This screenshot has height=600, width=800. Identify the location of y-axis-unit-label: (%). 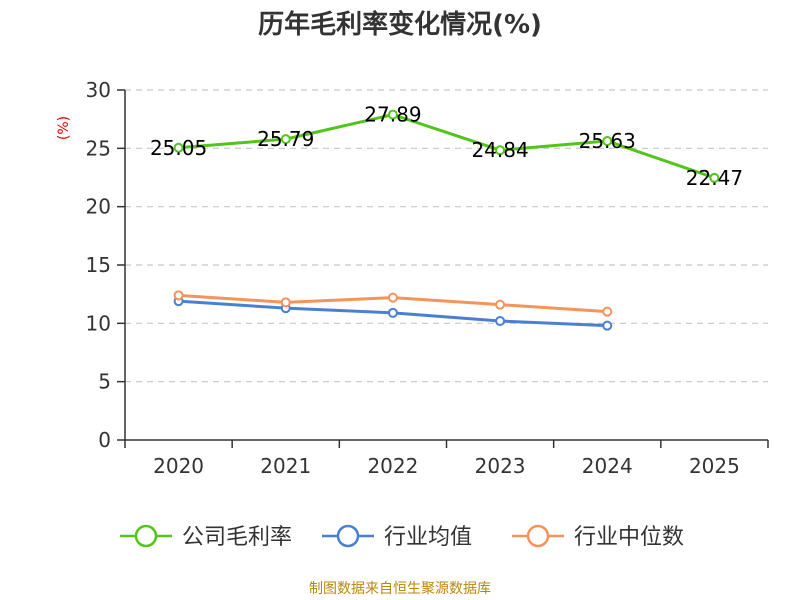
(64, 128).